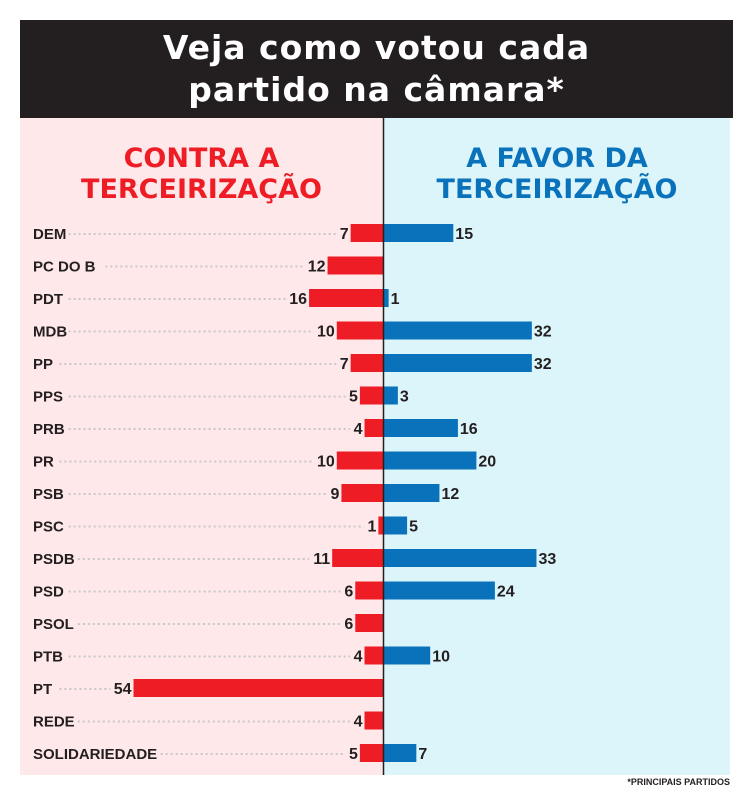 This screenshot has height=800, width=750. What do you see at coordinates (201, 174) in the screenshot?
I see `legend-against: Contra a terceirização` at bounding box center [201, 174].